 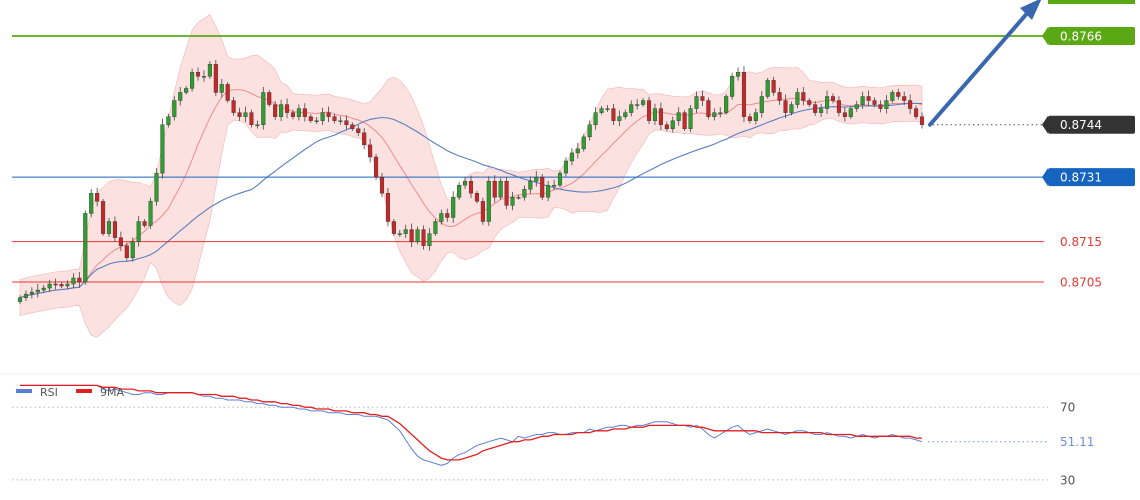 I want to click on rsi-guide-label-30: 30, so click(x=1067, y=480).